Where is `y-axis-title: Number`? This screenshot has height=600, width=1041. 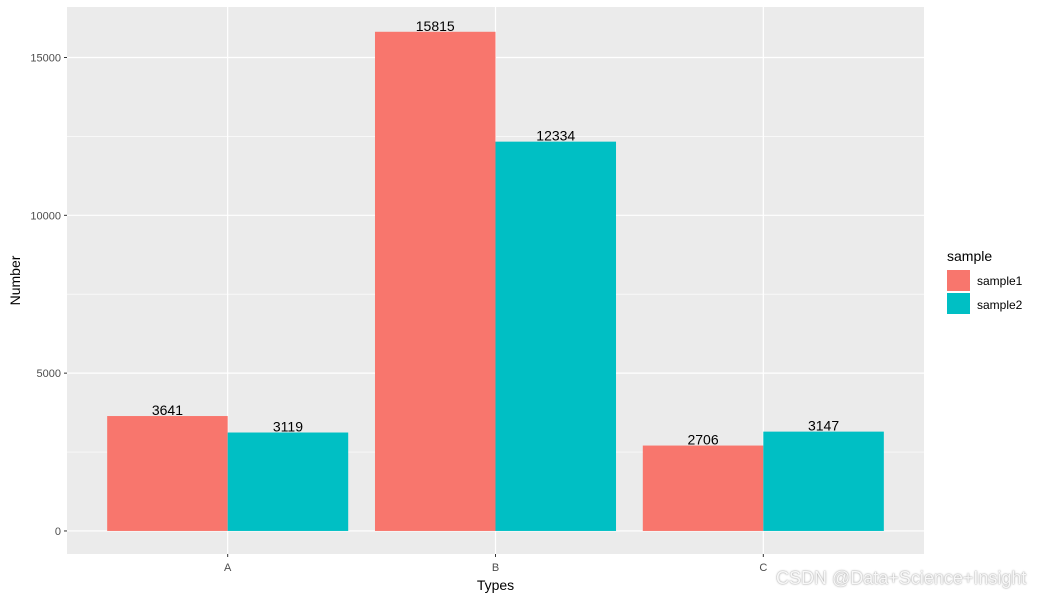
y-axis-title: Number is located at coordinates (15, 280).